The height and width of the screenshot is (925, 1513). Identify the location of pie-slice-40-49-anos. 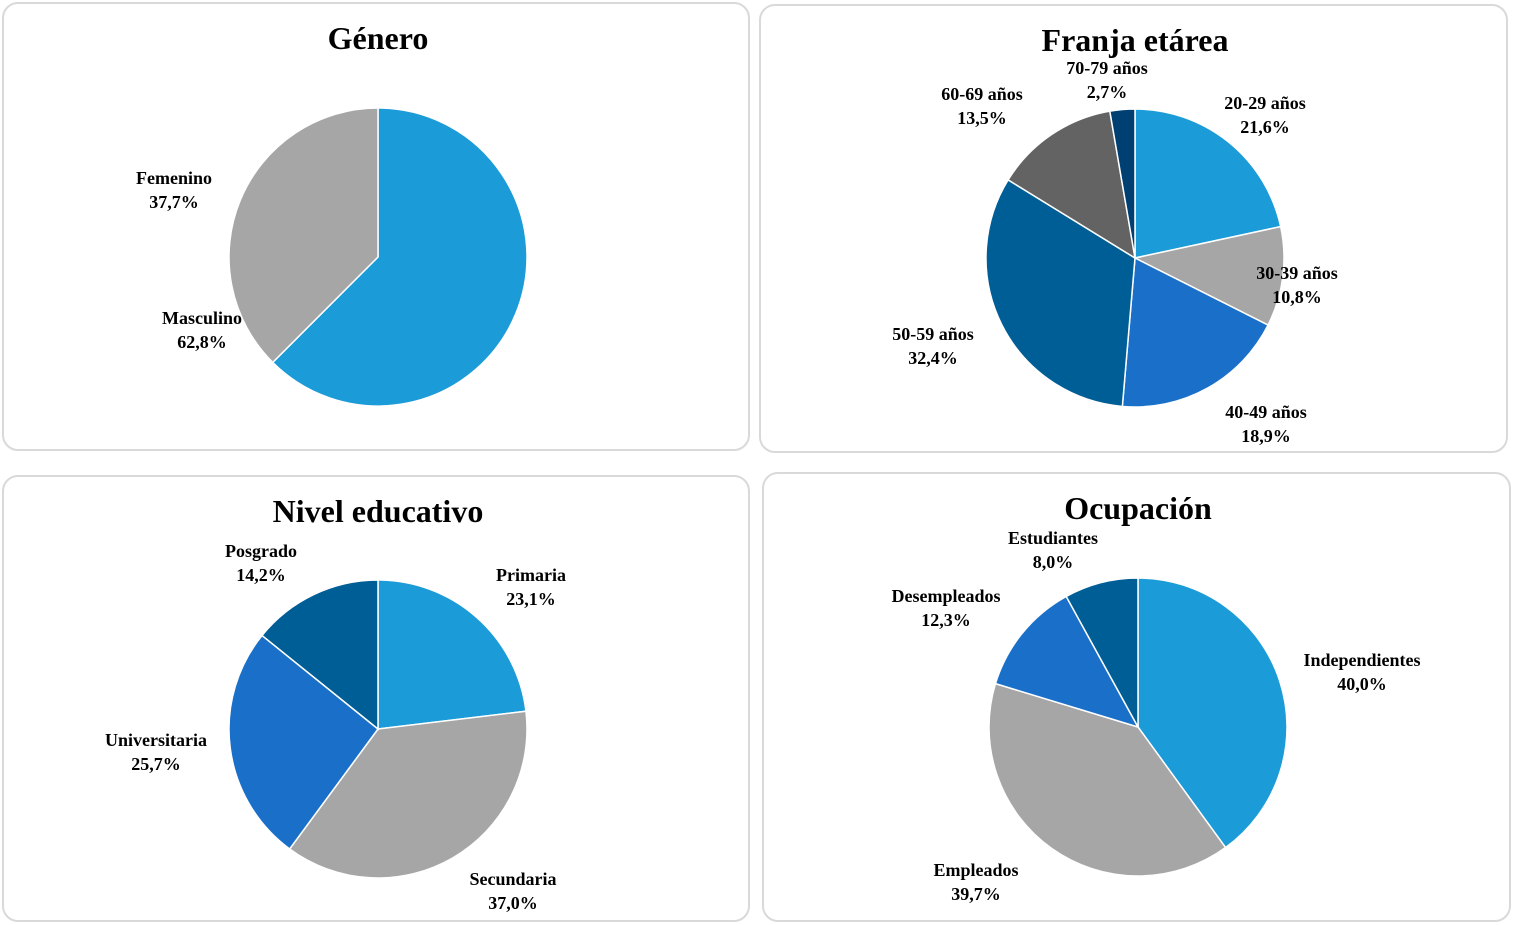
(1195, 332).